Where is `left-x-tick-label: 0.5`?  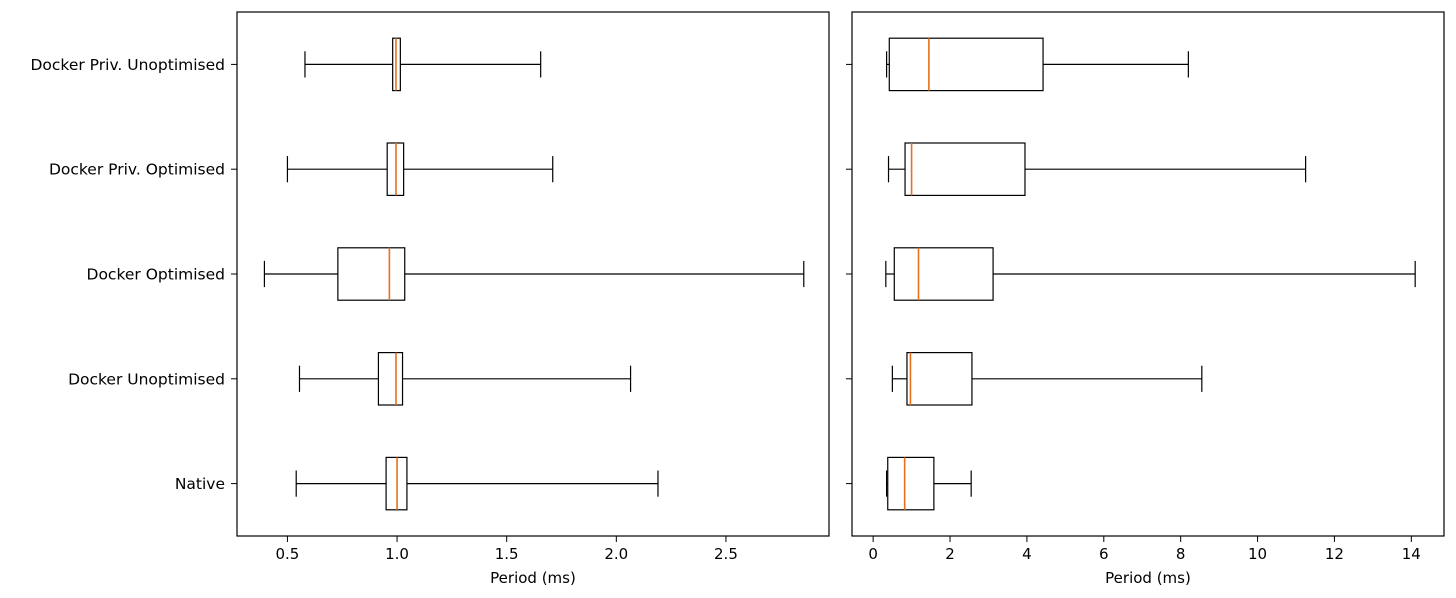
left-x-tick-label: 0.5 is located at coordinates (287, 554).